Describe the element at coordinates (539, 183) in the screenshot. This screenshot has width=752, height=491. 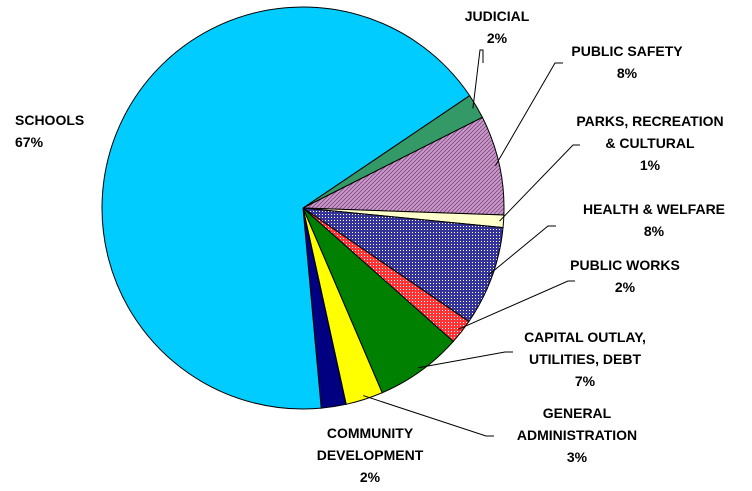
I see `leader-line-parks-recreation` at that location.